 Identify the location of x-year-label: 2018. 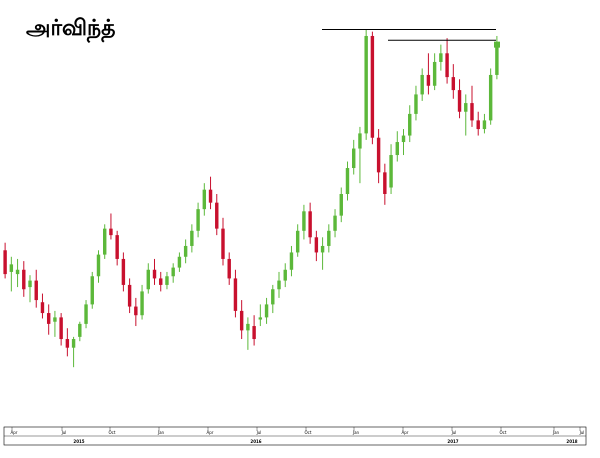
(571, 441).